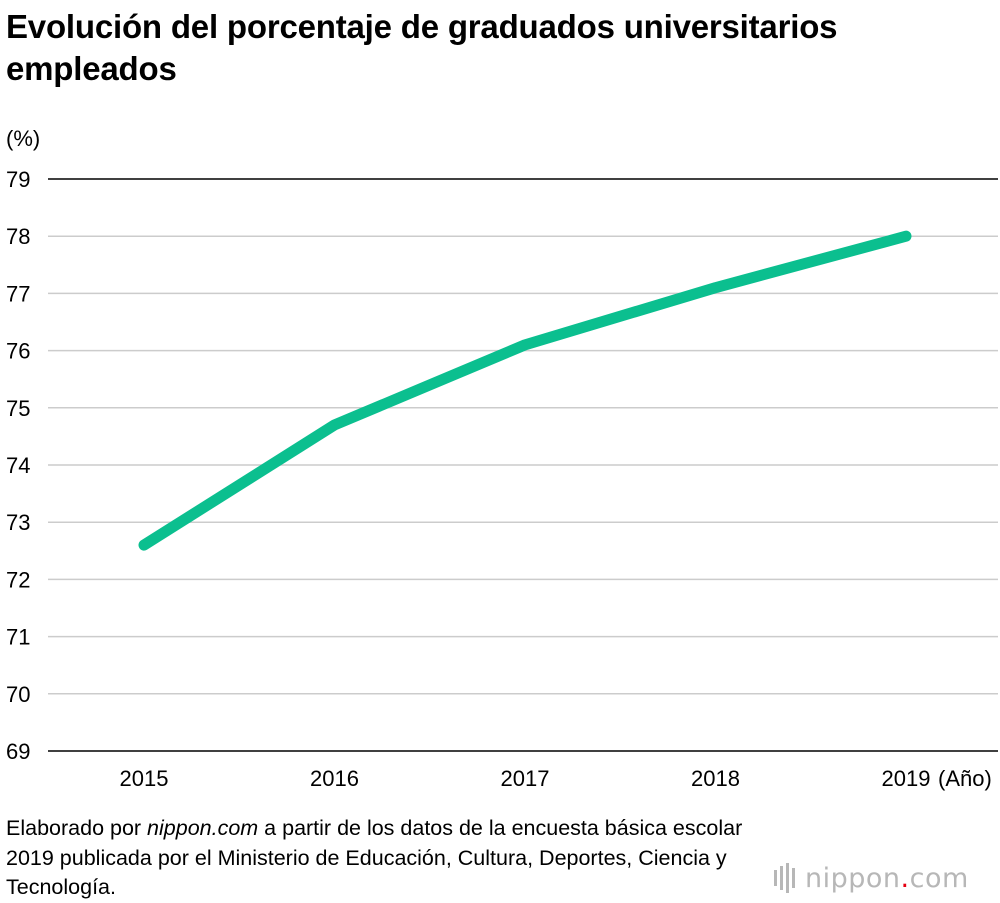 The height and width of the screenshot is (903, 1000). Describe the element at coordinates (334, 778) in the screenshot. I see `x-tick-2016: 2016` at that location.